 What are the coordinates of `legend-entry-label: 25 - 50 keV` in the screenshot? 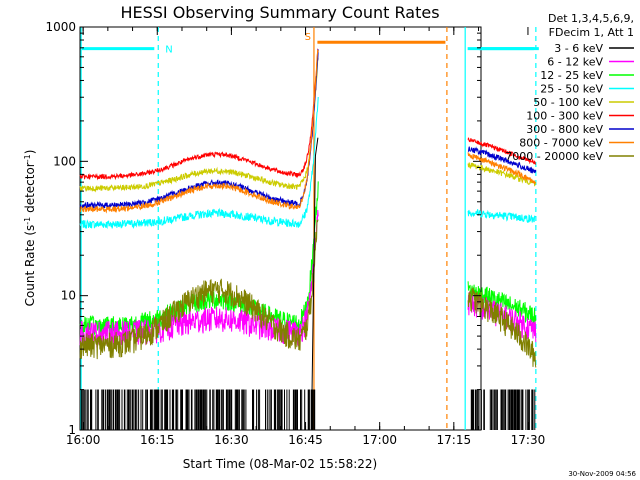 It's located at (571, 89).